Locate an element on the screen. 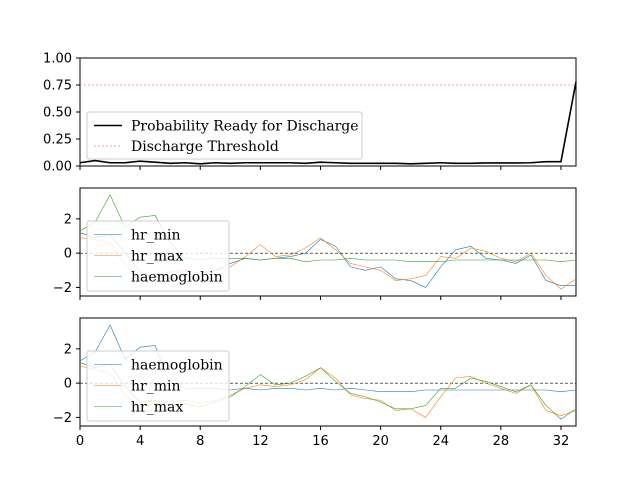  x-tick-label: 28 is located at coordinates (501, 441).